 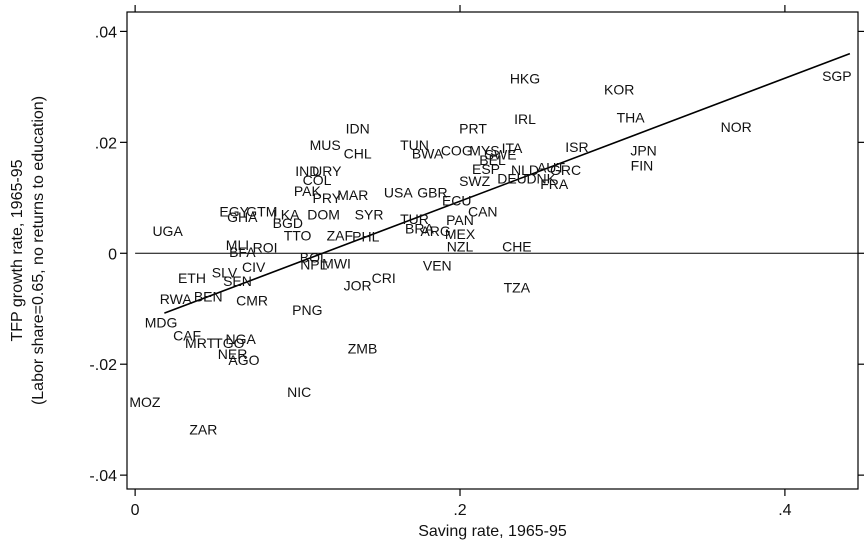 What do you see at coordinates (261, 212) in the screenshot?
I see `point-label-gtm: GTM` at bounding box center [261, 212].